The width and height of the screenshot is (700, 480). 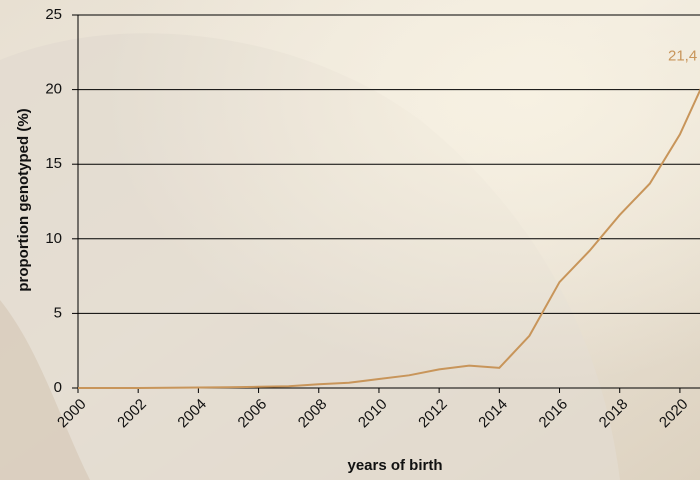 I want to click on y-tick-label: 0, so click(x=58, y=387).